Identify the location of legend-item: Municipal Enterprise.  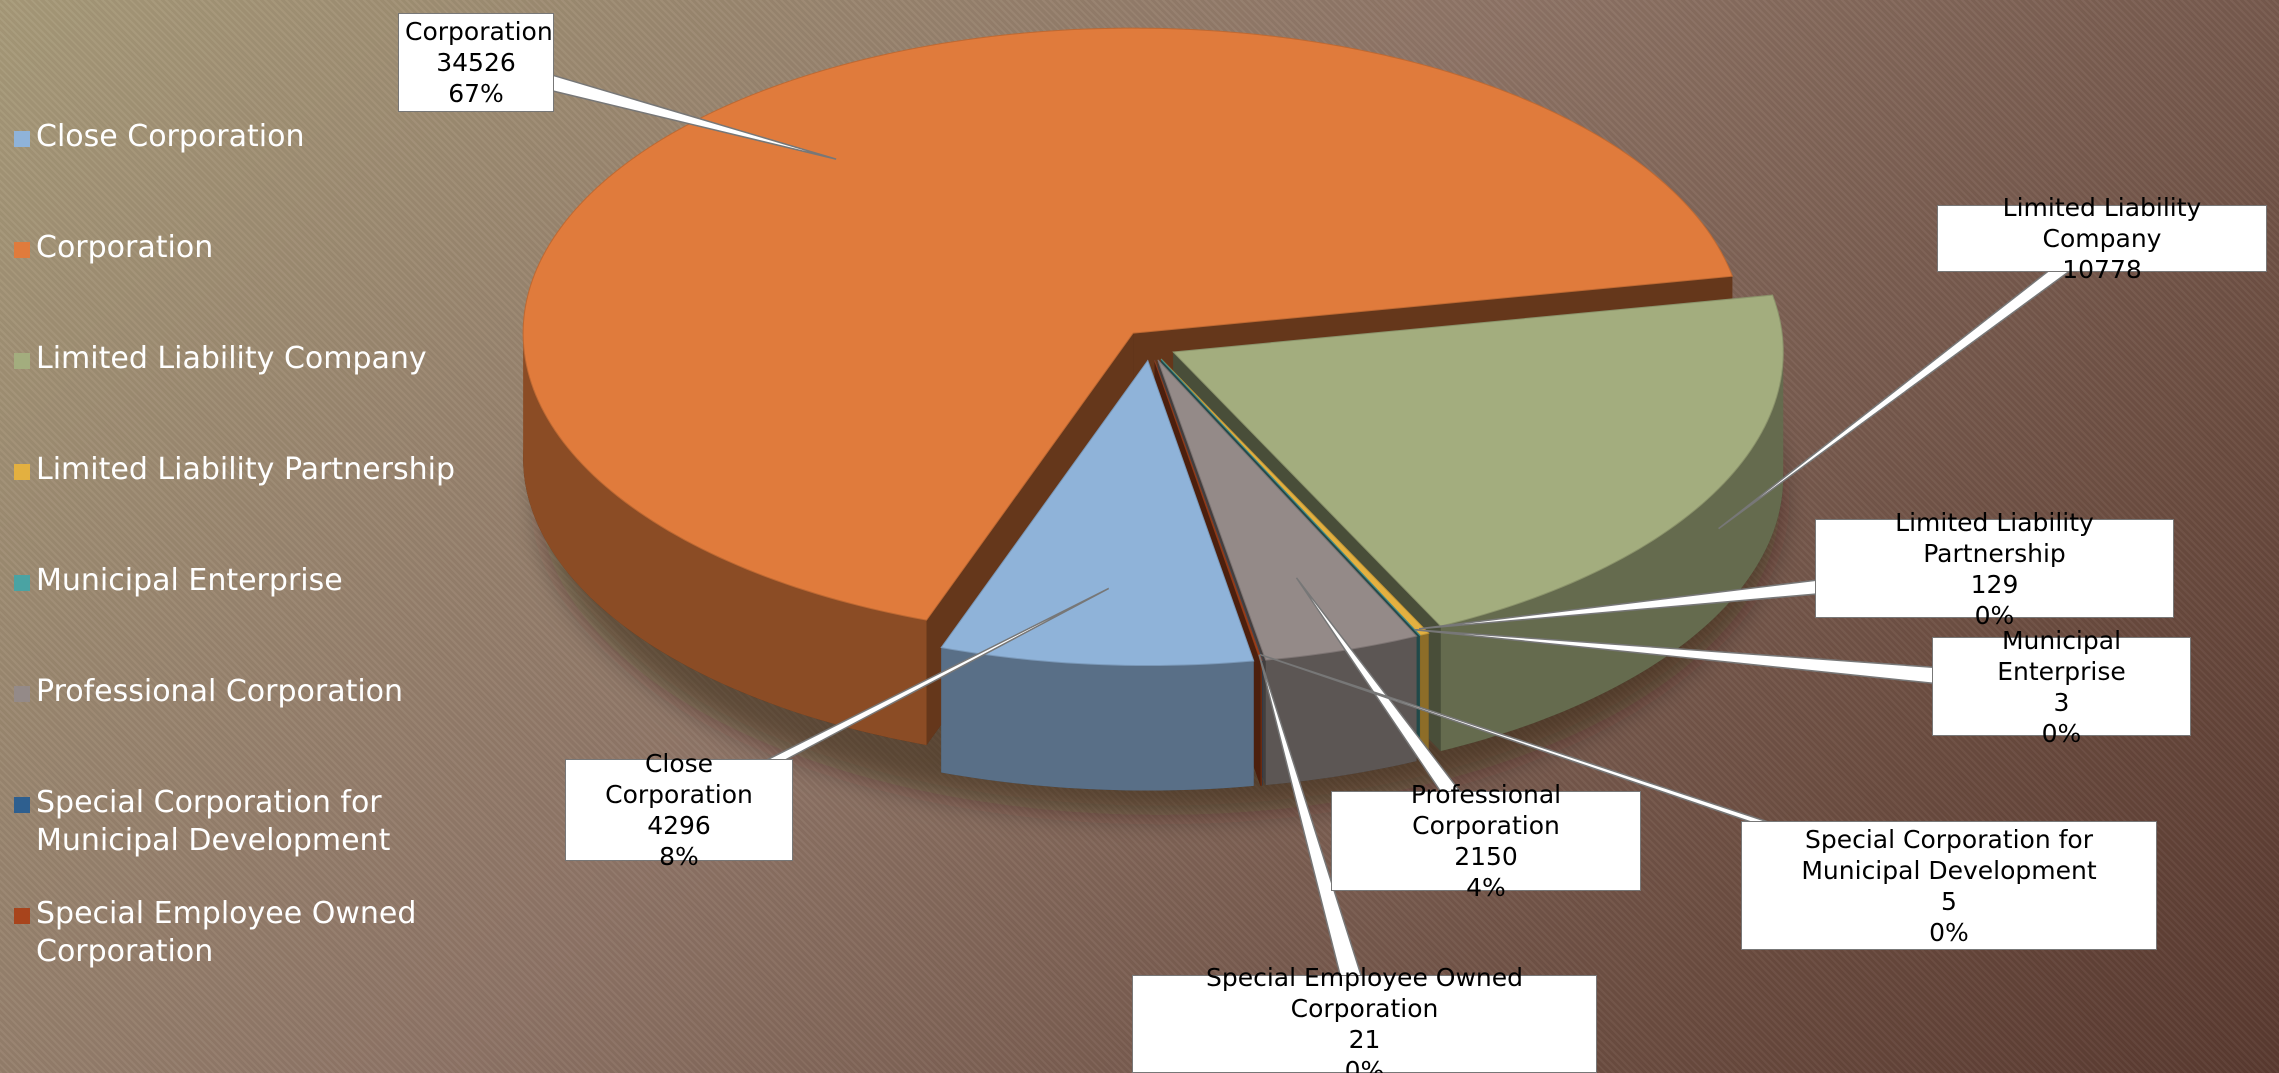
(235, 581).